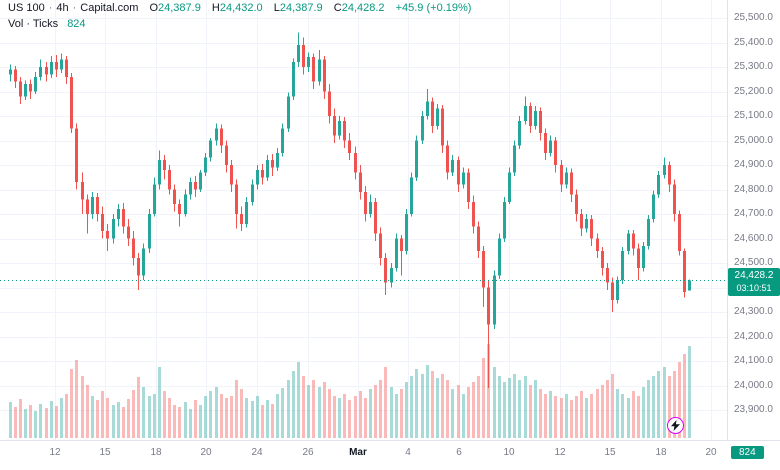 This screenshot has width=780, height=470. Describe the element at coordinates (753, 311) in the screenshot. I see `price-axis-label: 24,300.0` at that location.